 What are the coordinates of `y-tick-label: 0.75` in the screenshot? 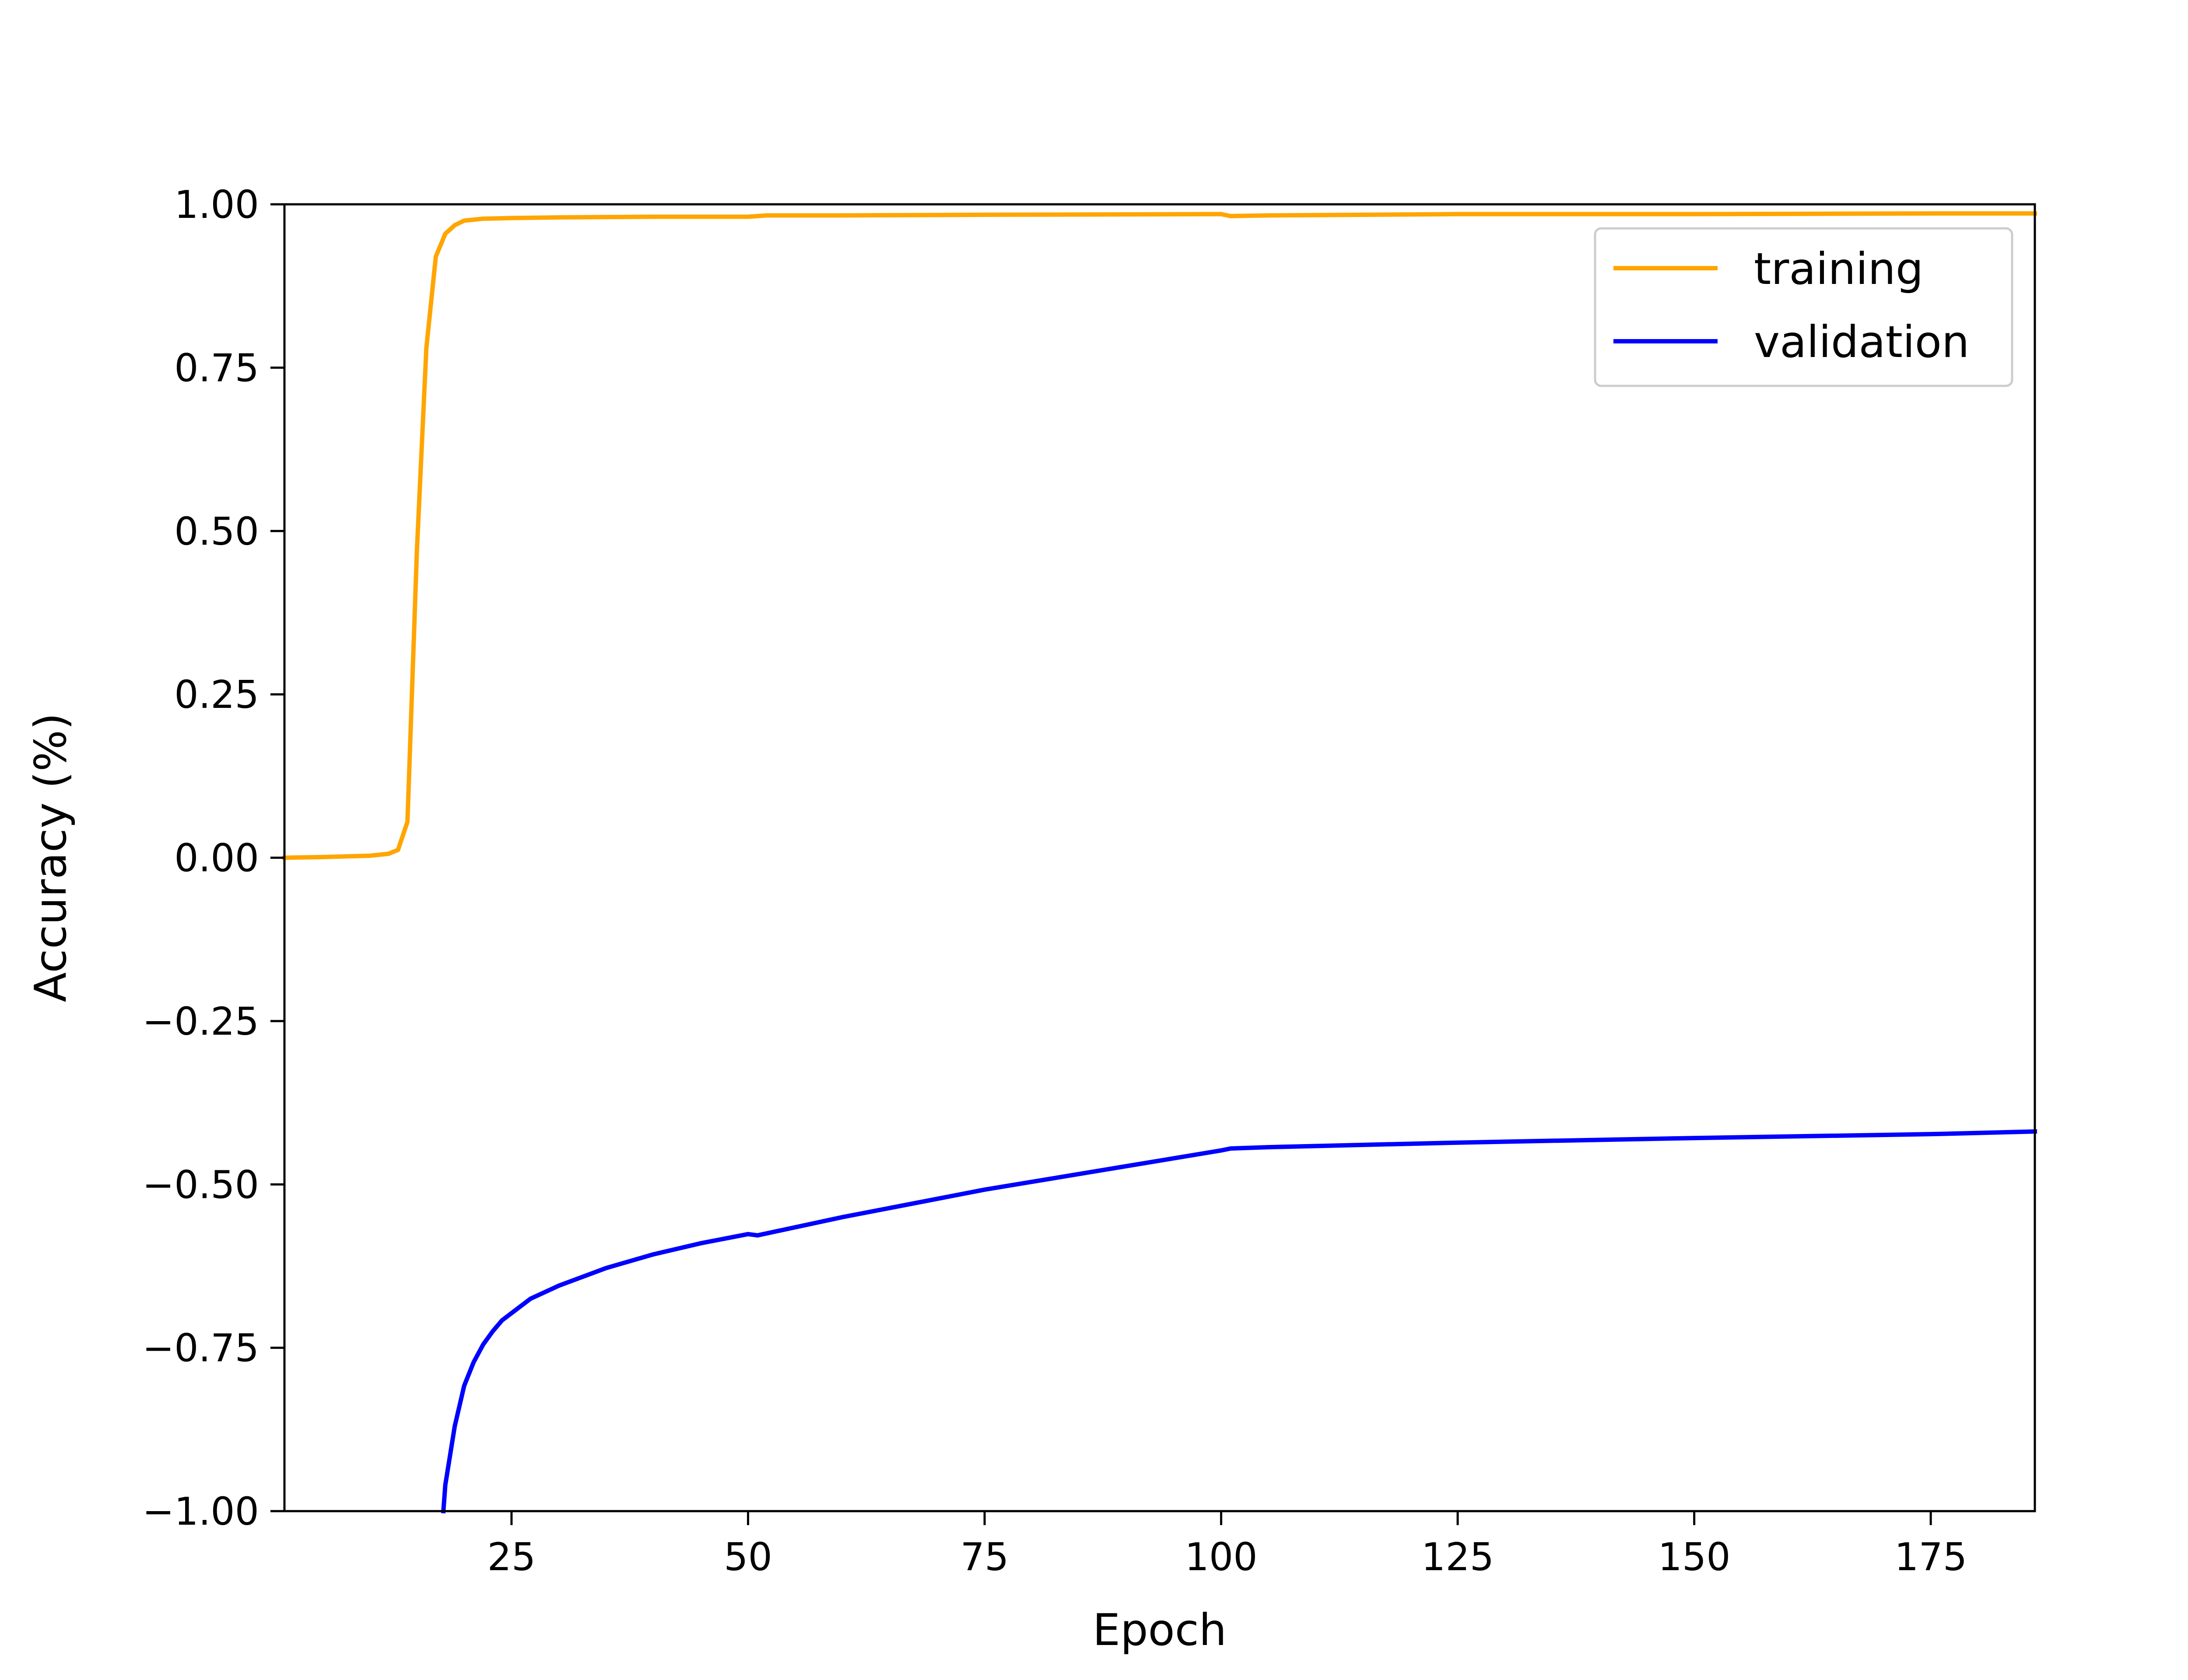 It's located at (216, 368).